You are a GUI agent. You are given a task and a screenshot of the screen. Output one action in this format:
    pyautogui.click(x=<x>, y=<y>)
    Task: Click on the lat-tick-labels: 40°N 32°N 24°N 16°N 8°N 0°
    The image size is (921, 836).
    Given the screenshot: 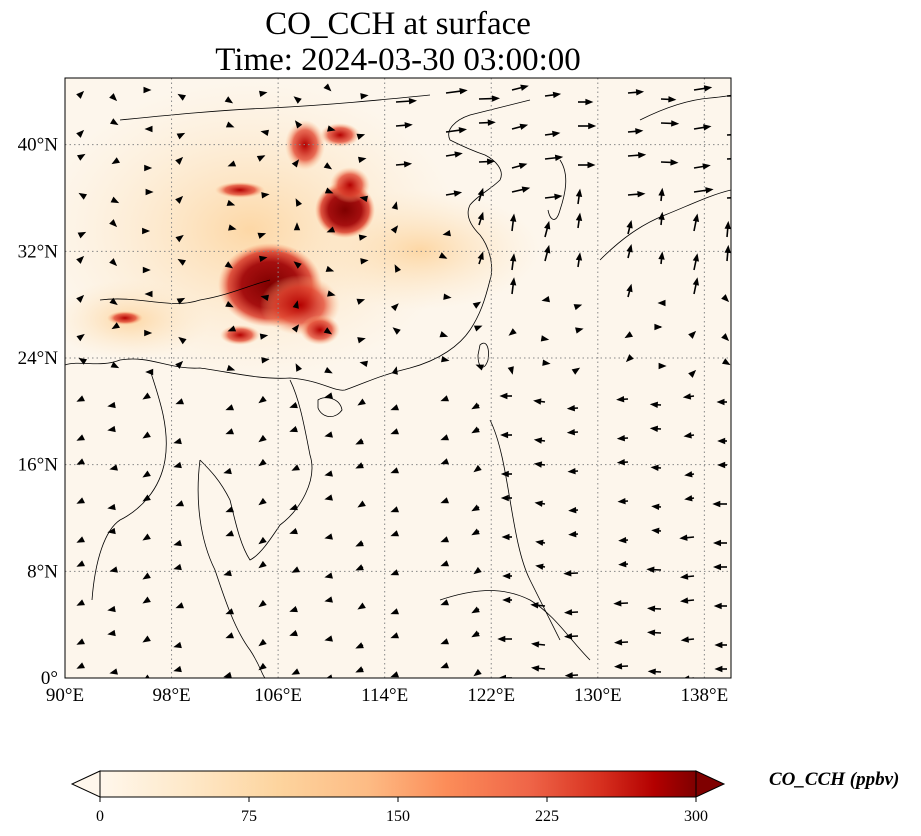 What is the action you would take?
    pyautogui.click(x=38, y=412)
    